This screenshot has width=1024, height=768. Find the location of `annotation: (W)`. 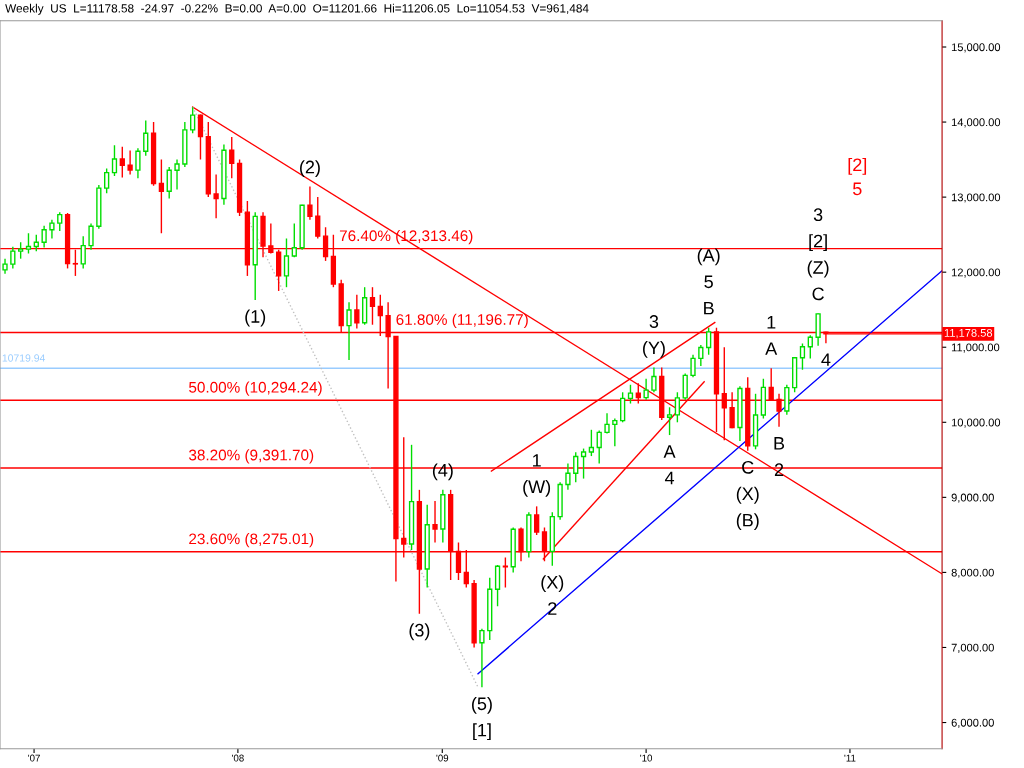

annotation: (W) is located at coordinates (537, 488).